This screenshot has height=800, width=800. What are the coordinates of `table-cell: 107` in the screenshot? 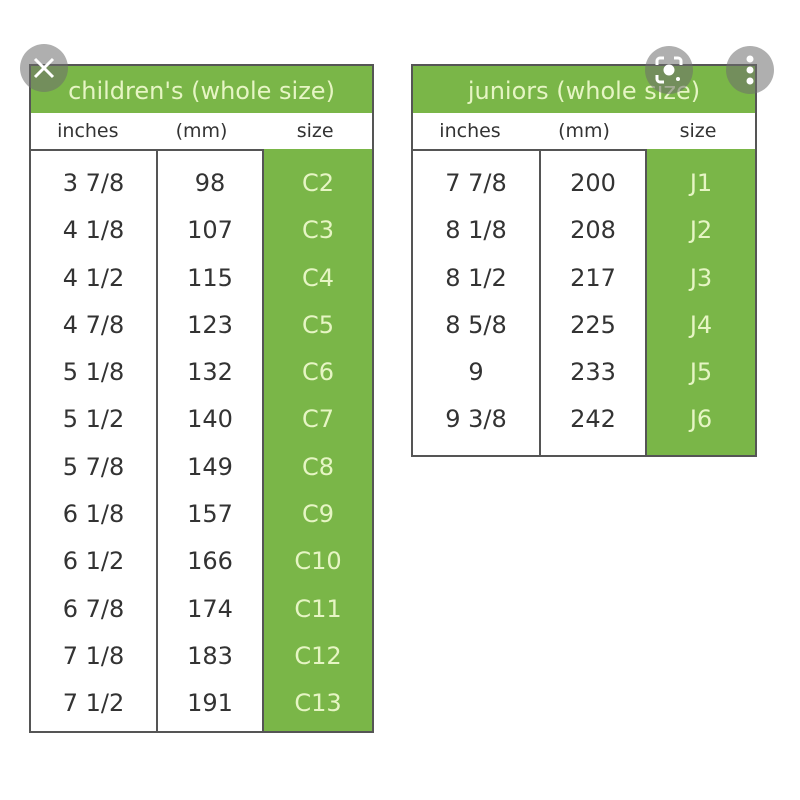 It's located at (210, 230).